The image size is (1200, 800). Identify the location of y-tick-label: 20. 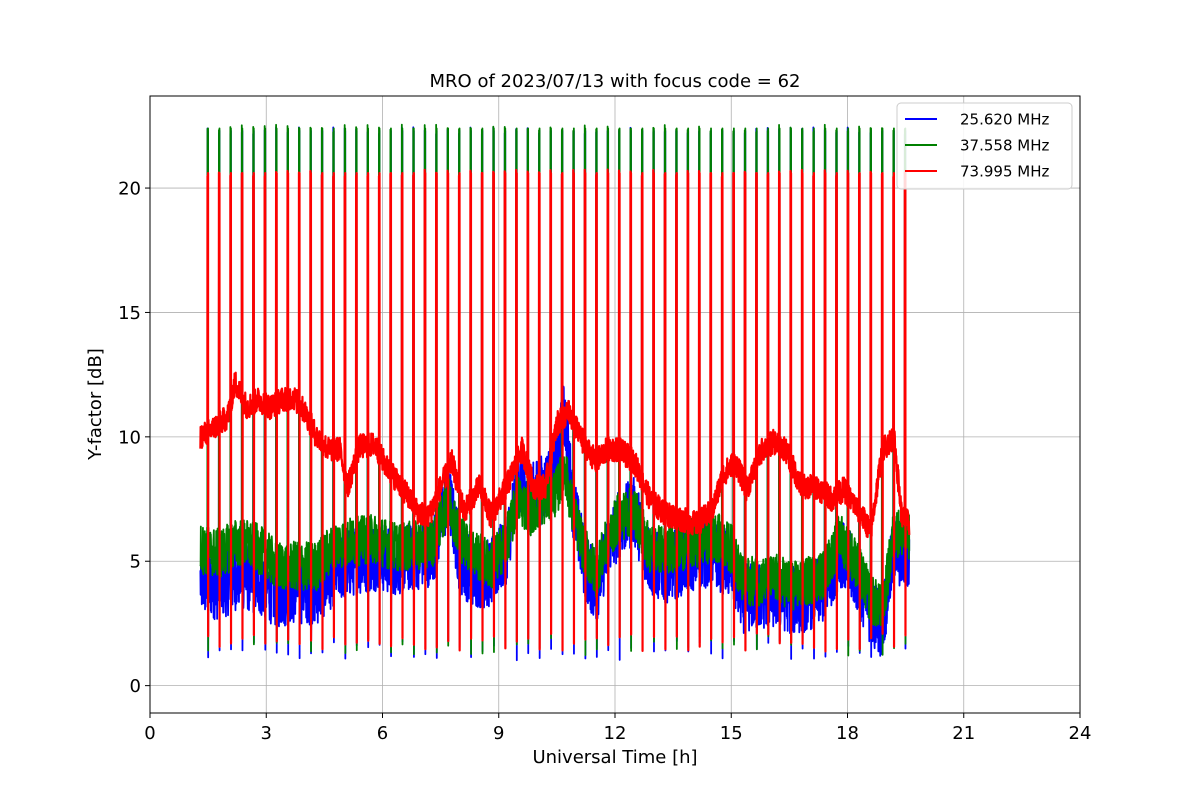
(129, 189).